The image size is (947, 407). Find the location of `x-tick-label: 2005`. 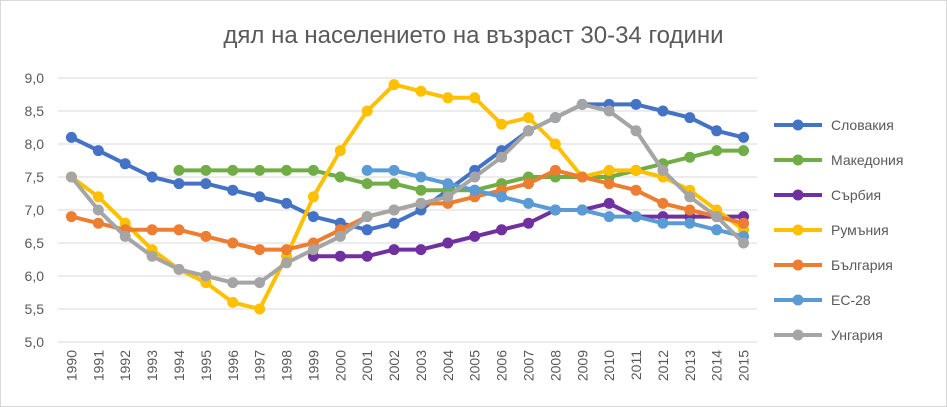

x-tick-label: 2005 is located at coordinates (475, 365).